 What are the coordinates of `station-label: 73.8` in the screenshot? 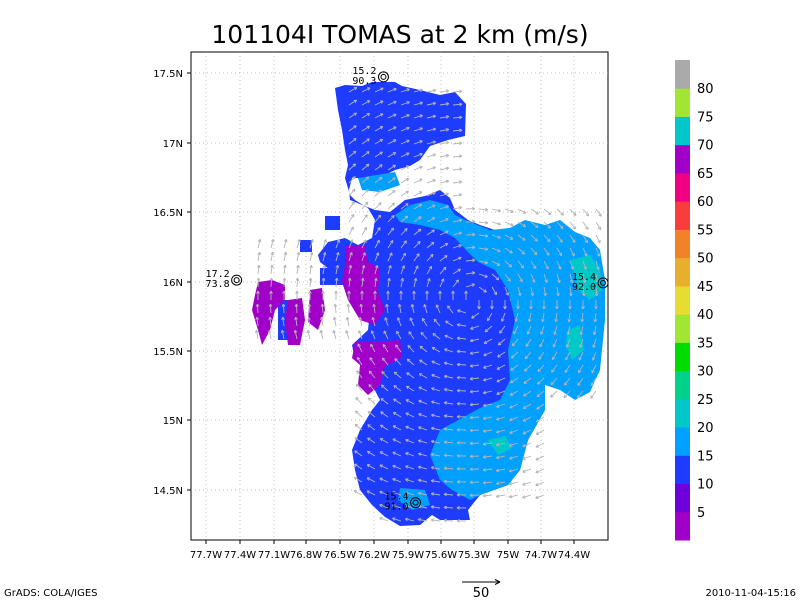 It's located at (218, 284).